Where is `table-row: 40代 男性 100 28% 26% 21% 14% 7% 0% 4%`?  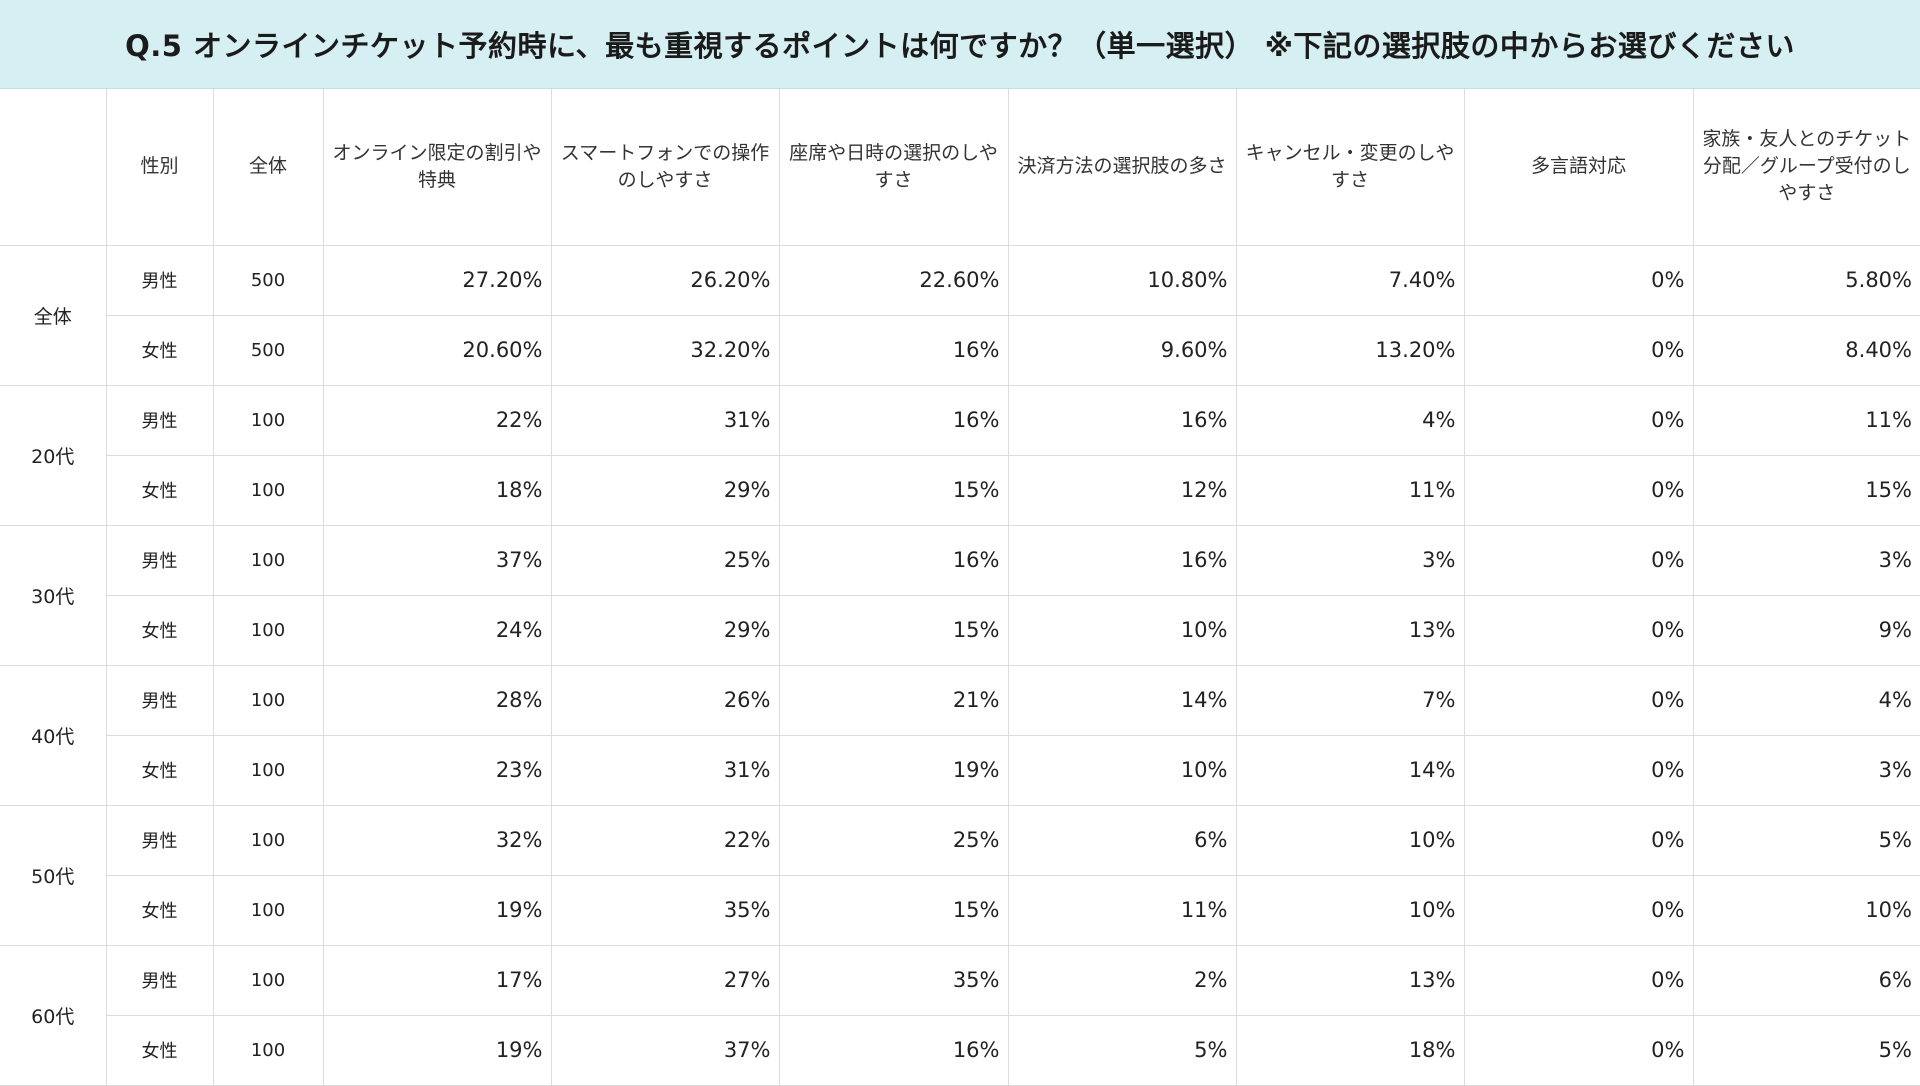 table-row: 40代 男性 100 28% 26% 21% 14% 7% 0% 4% is located at coordinates (960, 735).